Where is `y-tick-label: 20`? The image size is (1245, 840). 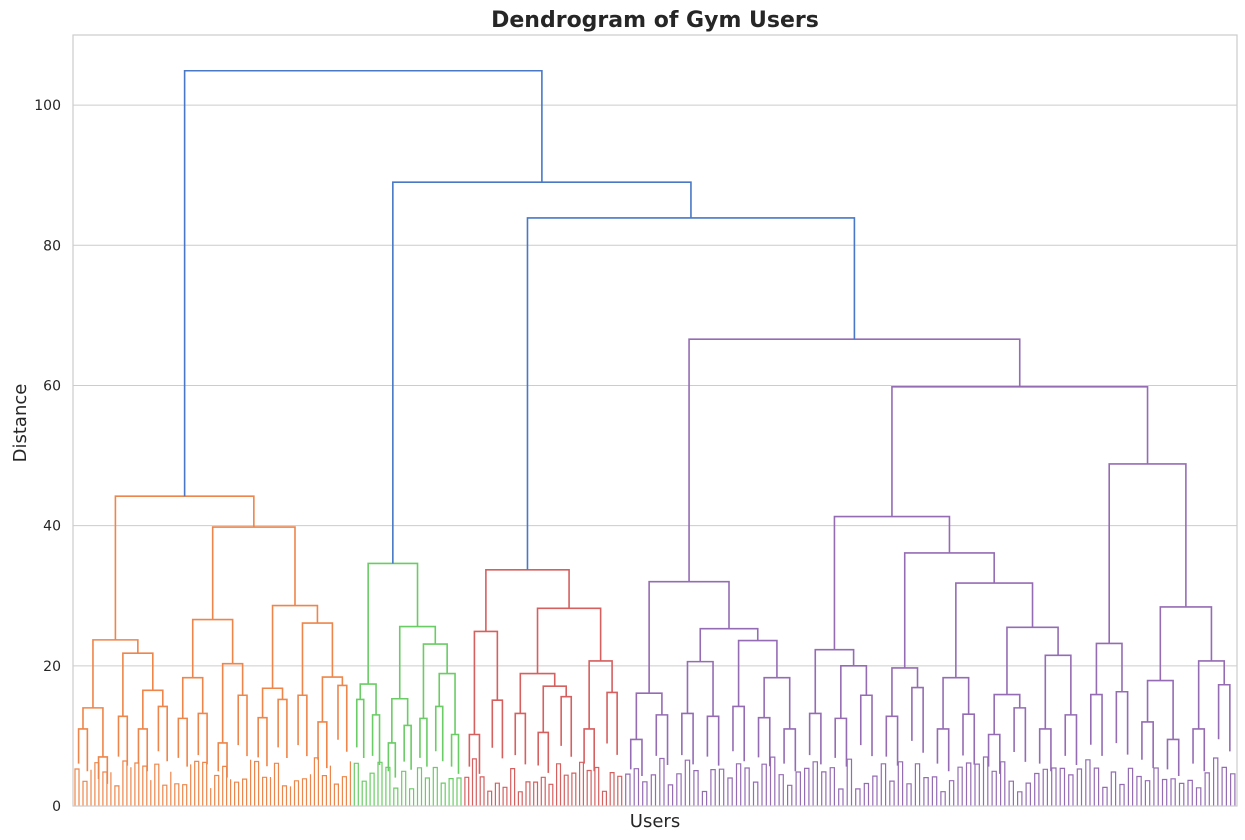 y-tick-label: 20 is located at coordinates (52, 667).